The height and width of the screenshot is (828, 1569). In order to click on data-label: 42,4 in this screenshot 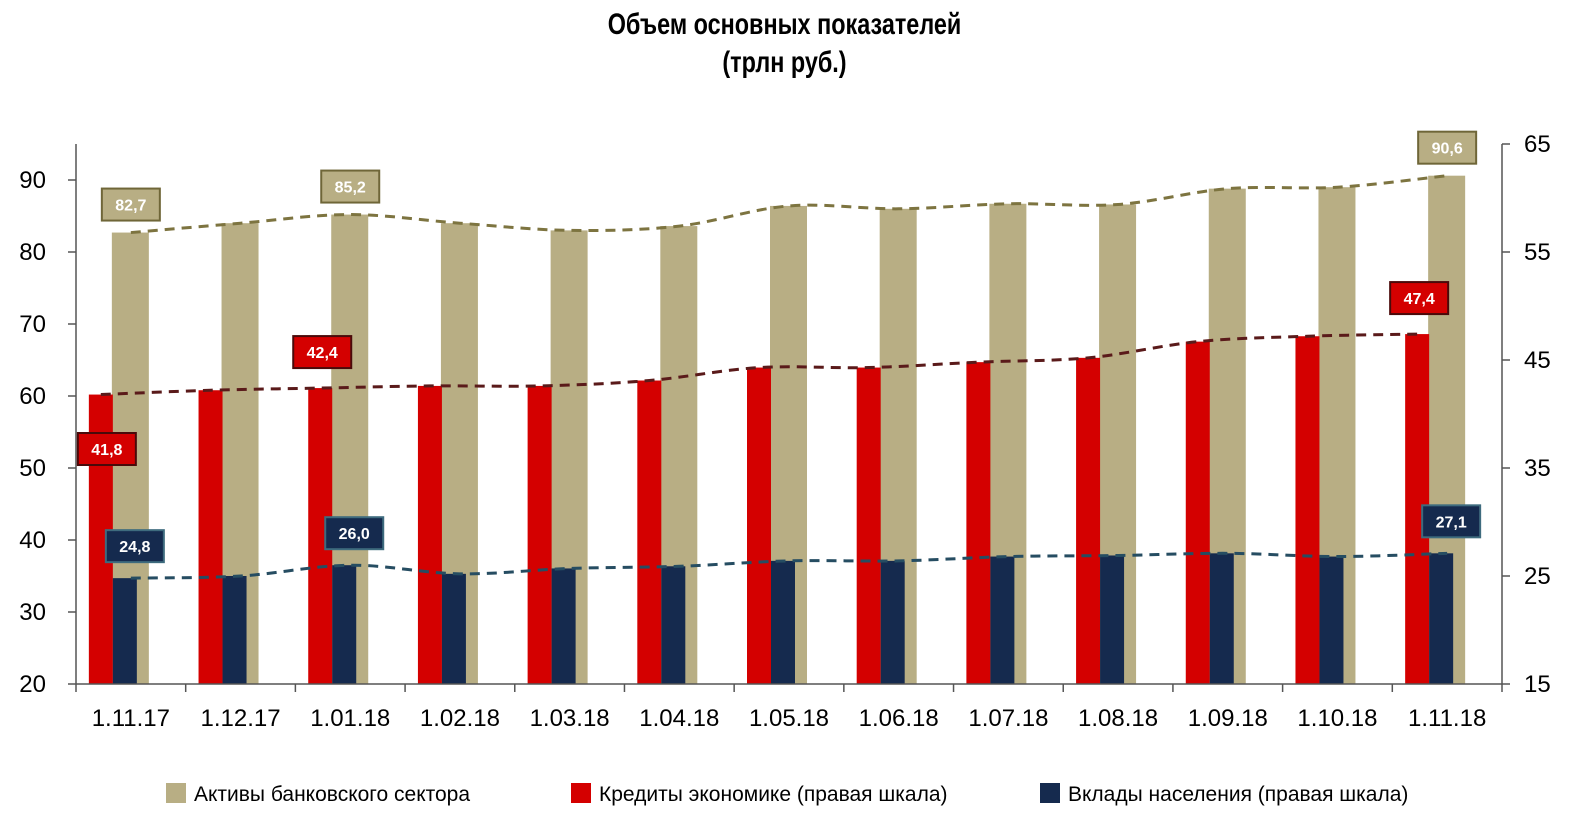, I will do `click(322, 352)`.